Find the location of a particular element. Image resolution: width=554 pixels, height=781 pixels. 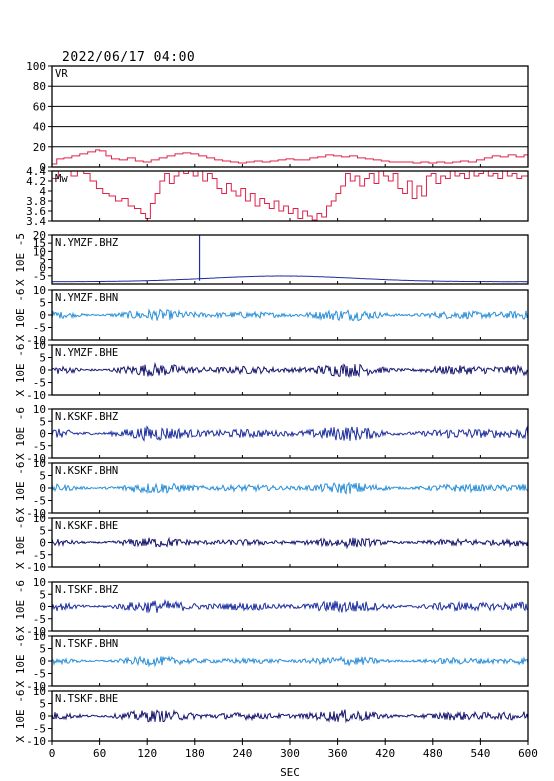

panel-frame-vr is located at coordinates (290, 116).